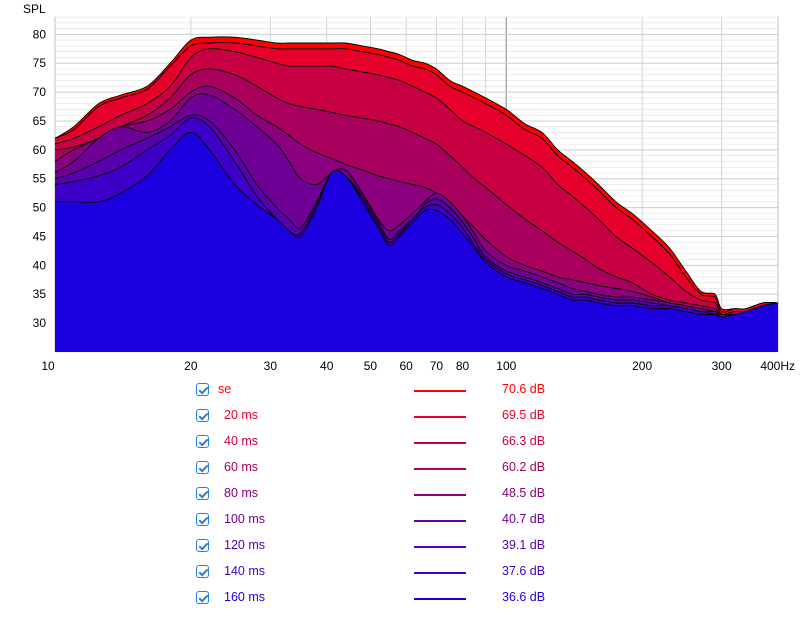  Describe the element at coordinates (400, 494) in the screenshot. I see `legend-row: 80 ms 48.5 dB` at that location.